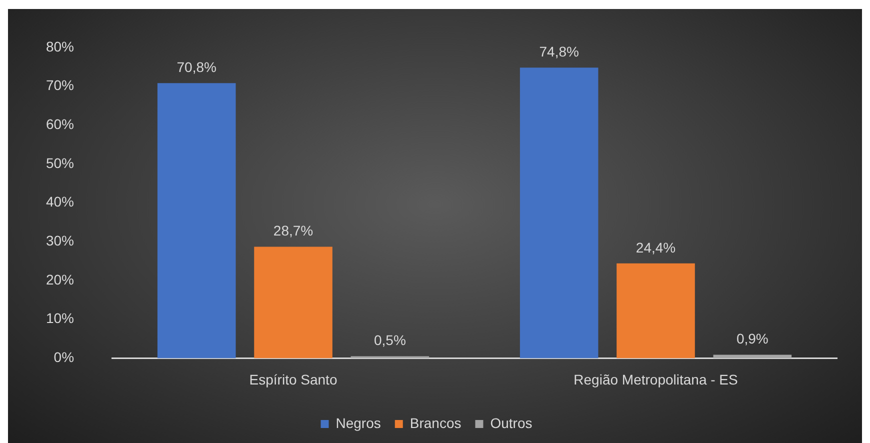  Describe the element at coordinates (60, 318) in the screenshot. I see `y-tick-label: 10%` at that location.